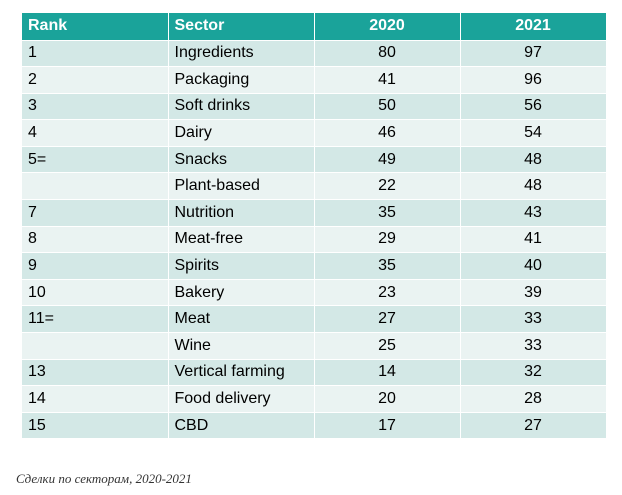  I want to click on table-header-row: Rank Sector 2020 2021, so click(314, 27).